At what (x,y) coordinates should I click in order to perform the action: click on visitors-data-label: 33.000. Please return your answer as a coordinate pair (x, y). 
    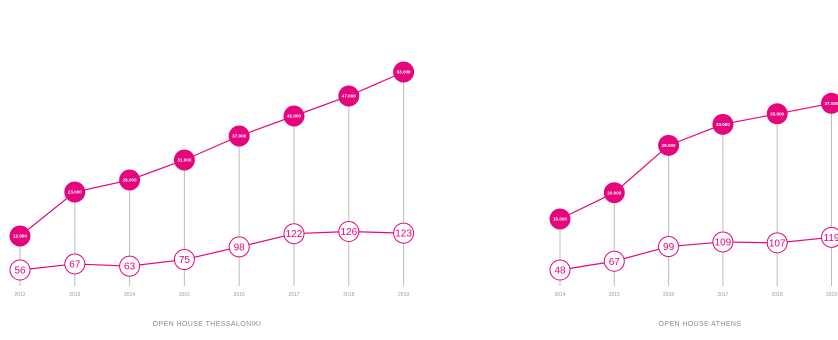
    Looking at the image, I should click on (723, 124).